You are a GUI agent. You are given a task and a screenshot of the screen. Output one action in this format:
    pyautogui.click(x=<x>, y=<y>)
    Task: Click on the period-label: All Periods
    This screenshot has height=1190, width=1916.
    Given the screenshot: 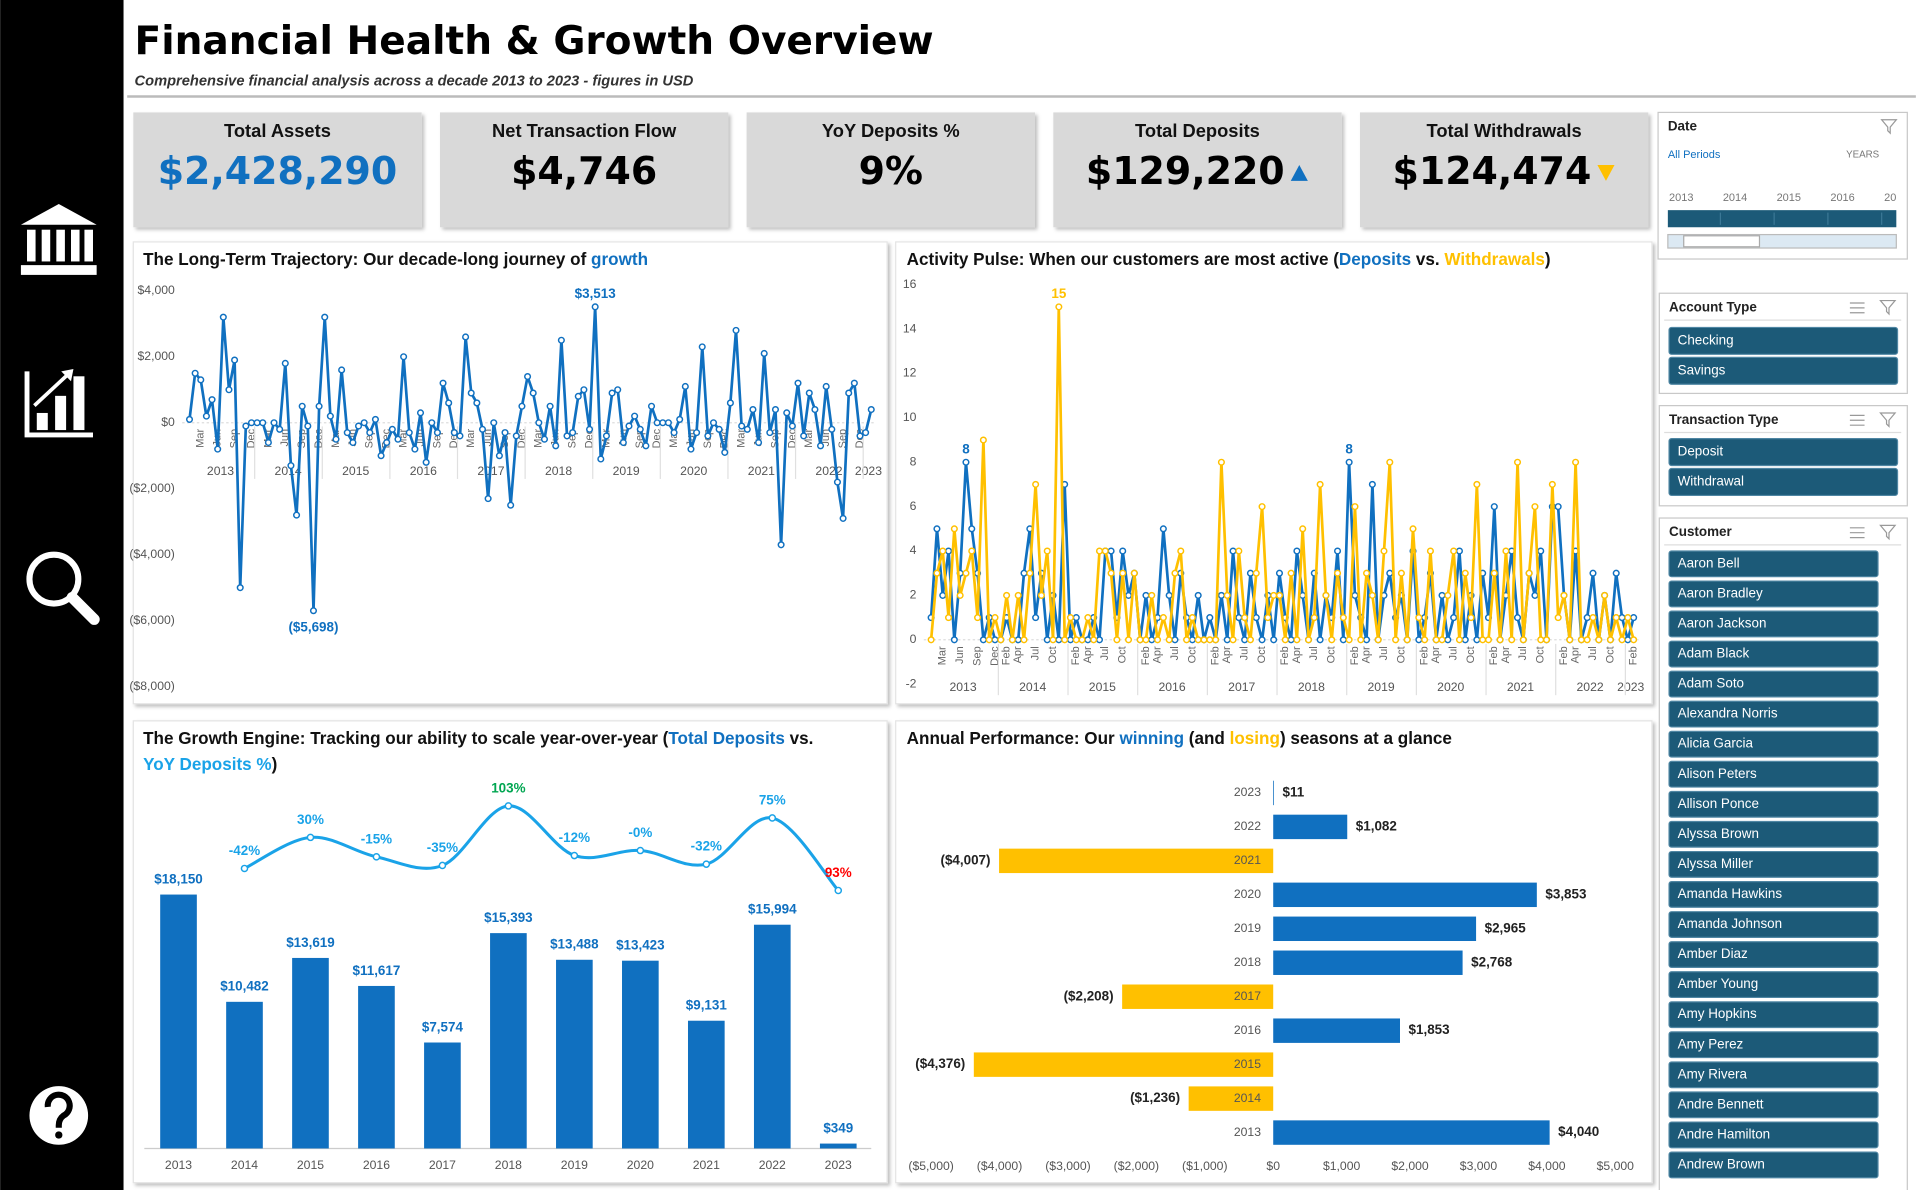 What is the action you would take?
    pyautogui.click(x=1694, y=155)
    